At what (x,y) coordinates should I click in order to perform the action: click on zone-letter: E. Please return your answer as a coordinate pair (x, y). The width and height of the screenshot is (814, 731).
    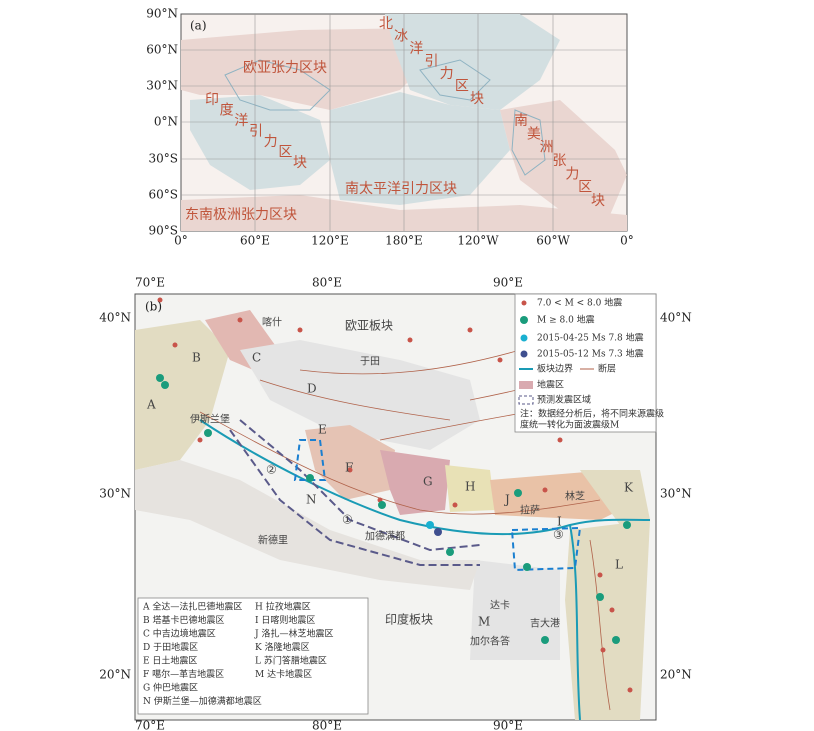
    Looking at the image, I should click on (322, 430).